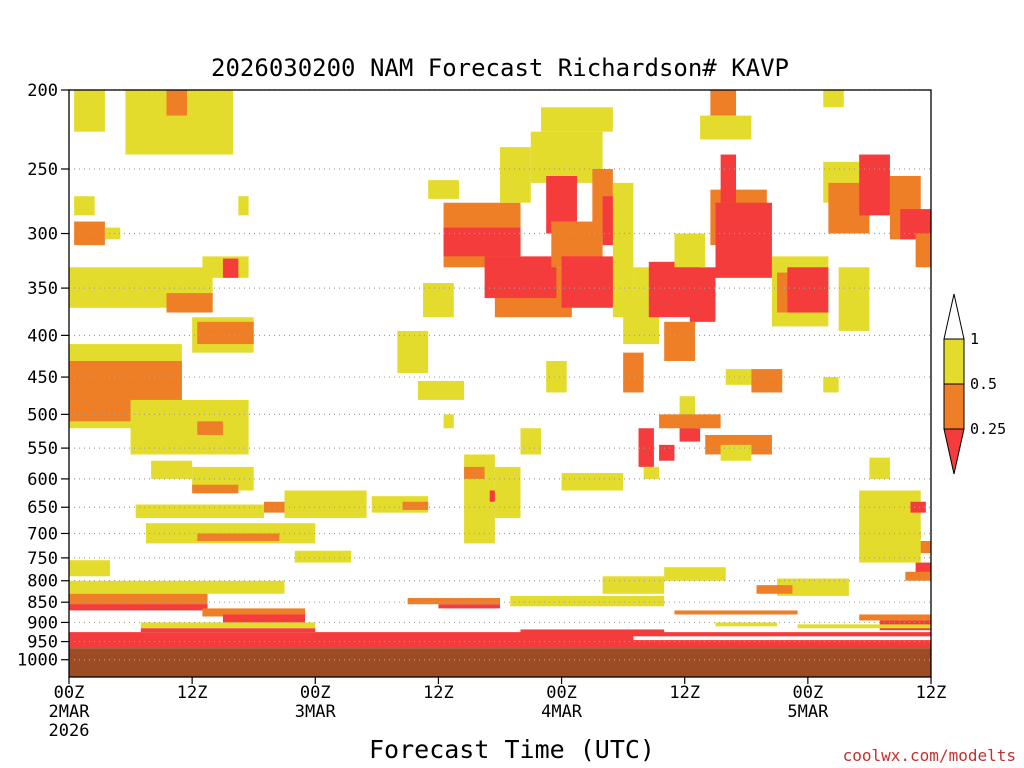  What do you see at coordinates (42, 623) in the screenshot?
I see `y-tick-label-900: 900` at bounding box center [42, 623].